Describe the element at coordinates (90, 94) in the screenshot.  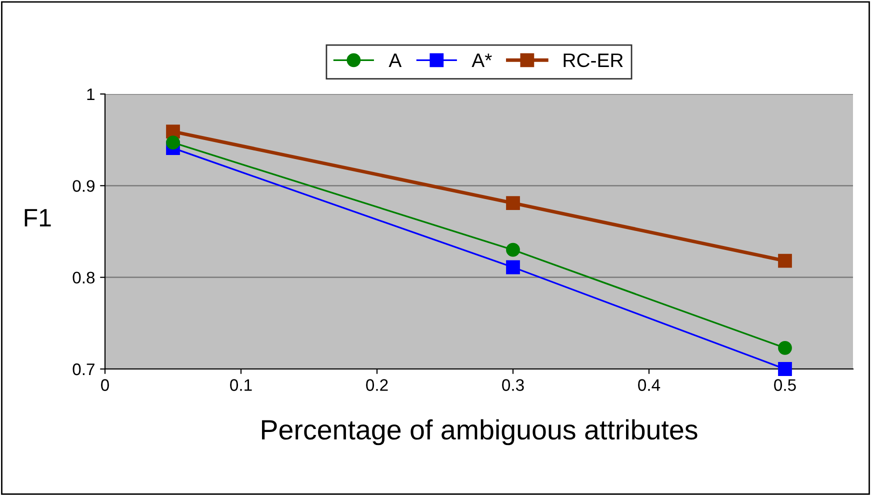
I see `y-tick-label: 1` at that location.